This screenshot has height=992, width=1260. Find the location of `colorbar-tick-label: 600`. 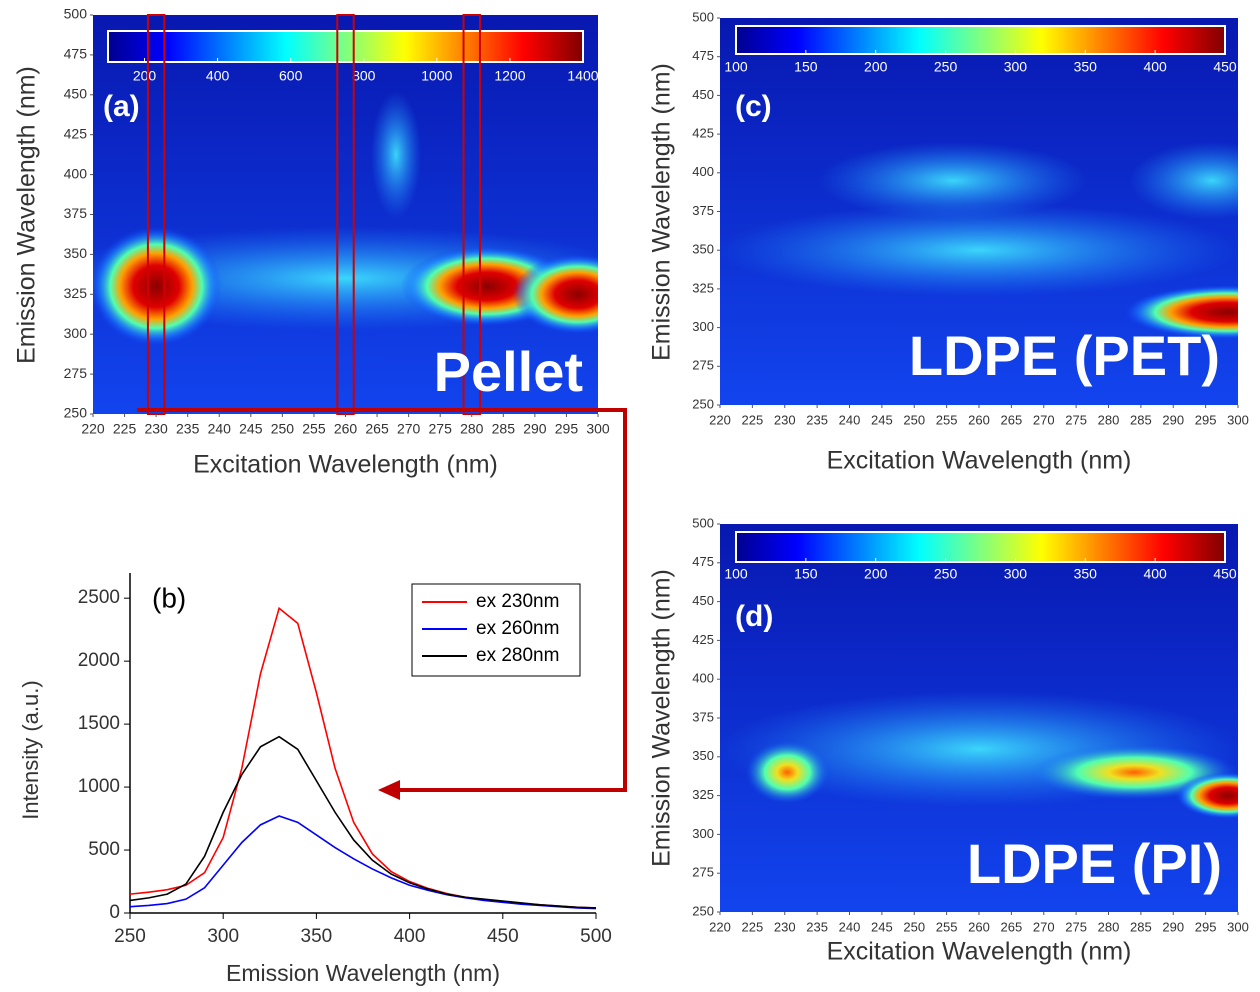

colorbar-tick-label: 600 is located at coordinates (291, 76).